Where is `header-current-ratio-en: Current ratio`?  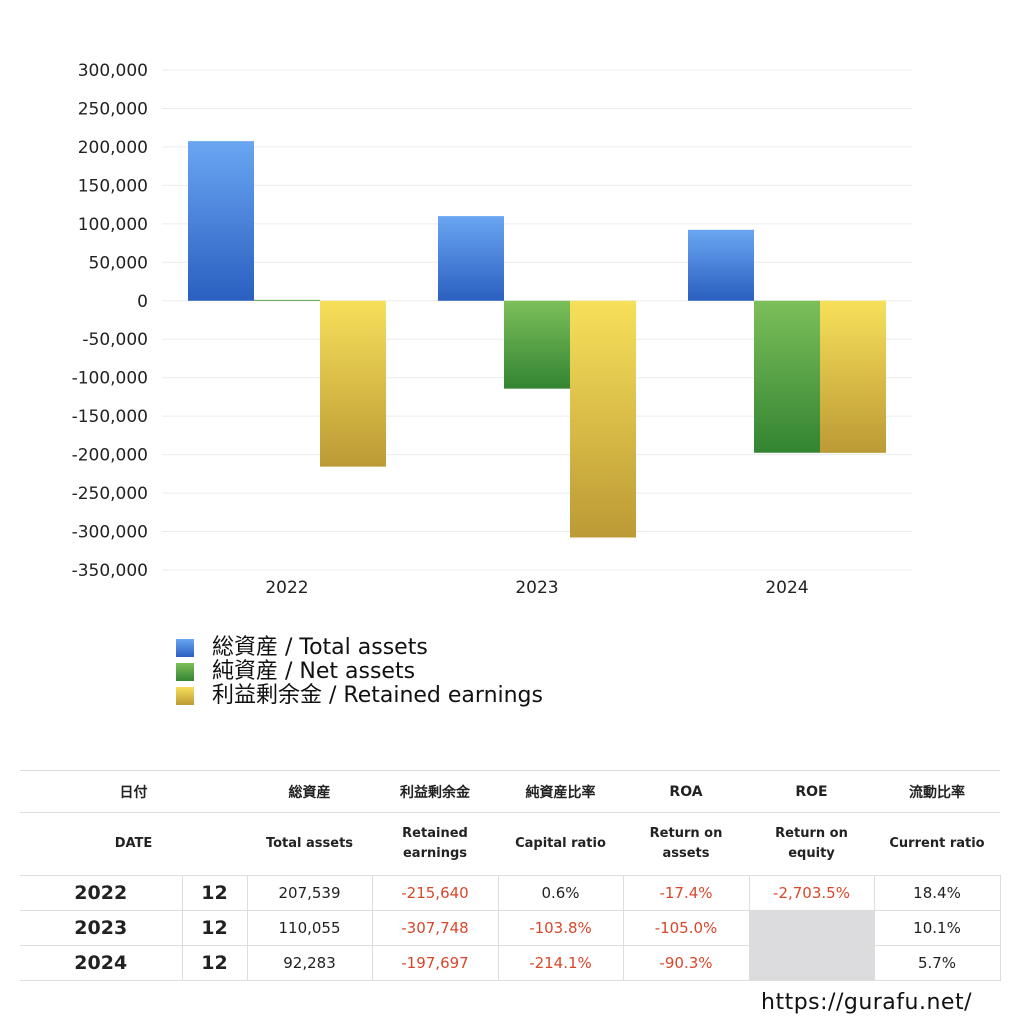
header-current-ratio-en: Current ratio is located at coordinates (937, 844).